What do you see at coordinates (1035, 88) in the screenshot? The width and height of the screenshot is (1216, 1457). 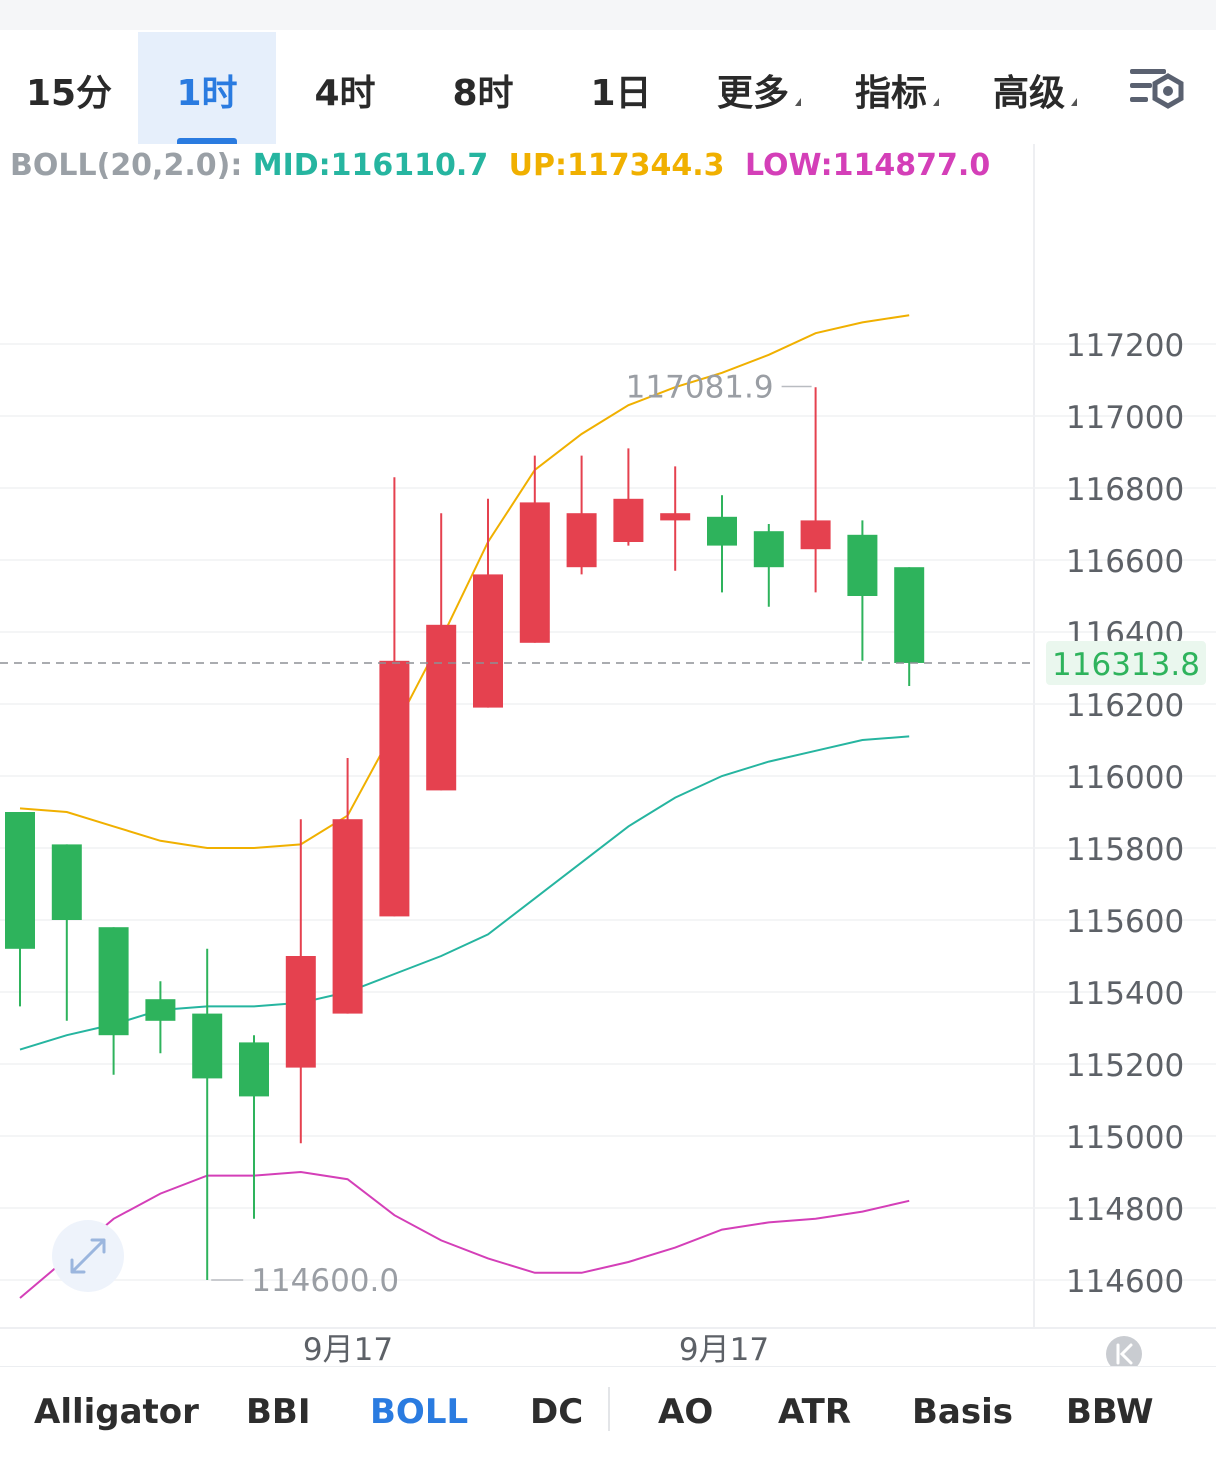 I see `tab-advanced: 高级` at bounding box center [1035, 88].